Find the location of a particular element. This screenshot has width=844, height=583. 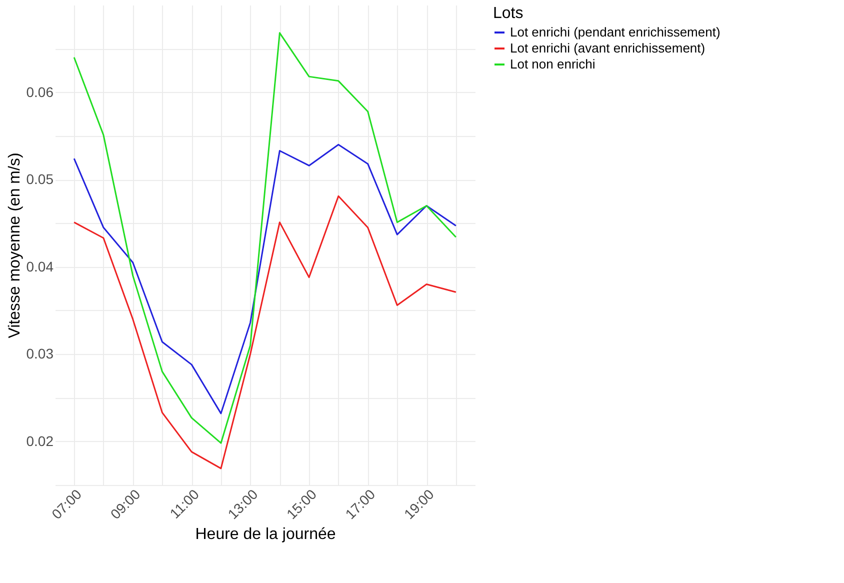

legend-label: Lot non enrichi is located at coordinates (553, 64).